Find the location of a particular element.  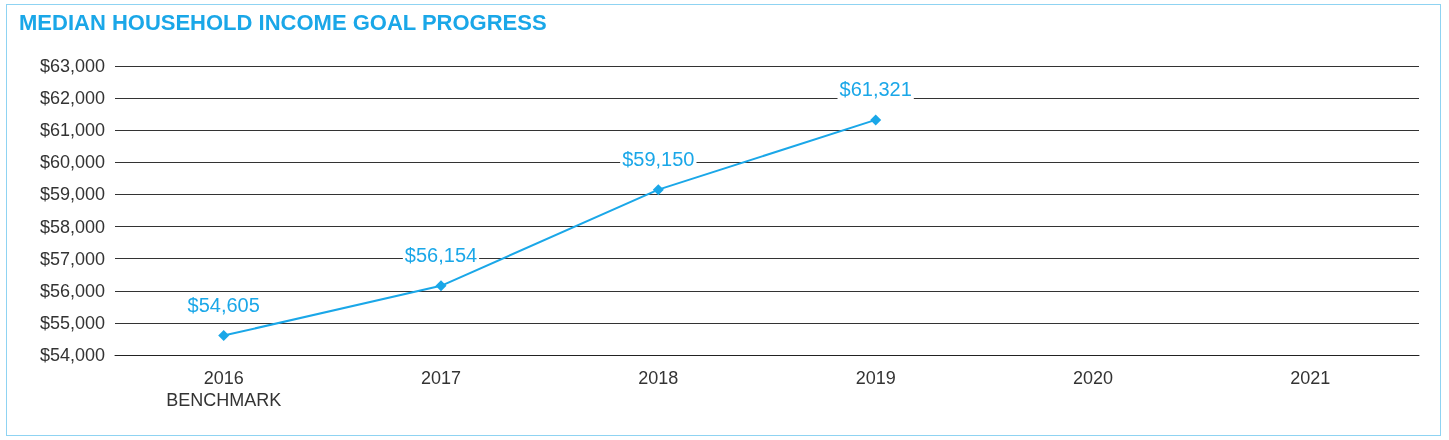

x-tick-label: 2019 is located at coordinates (875, 378).